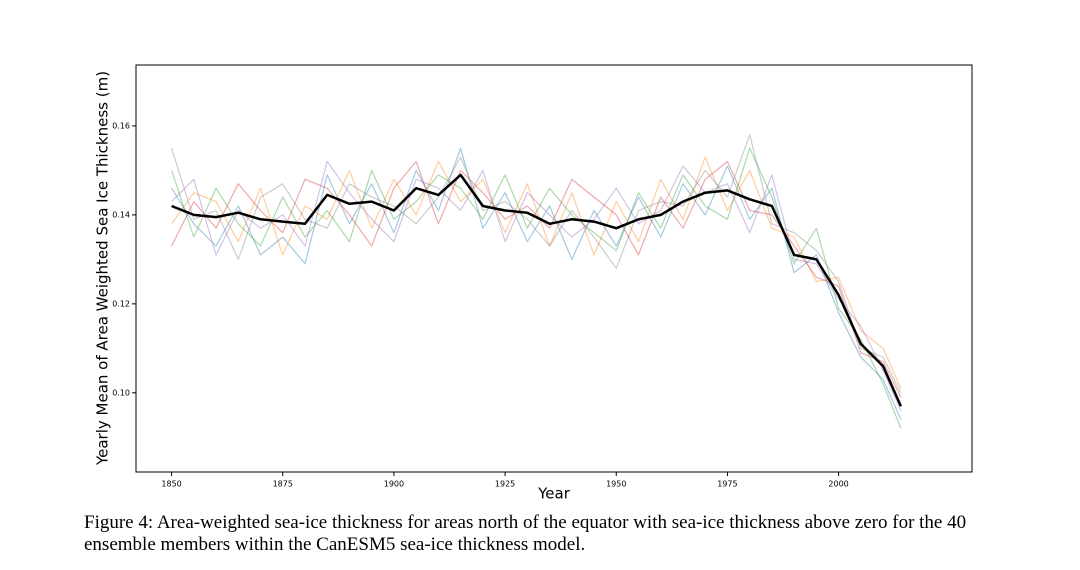  What do you see at coordinates (121, 214) in the screenshot?
I see `y-tick-label: 0.14` at bounding box center [121, 214].